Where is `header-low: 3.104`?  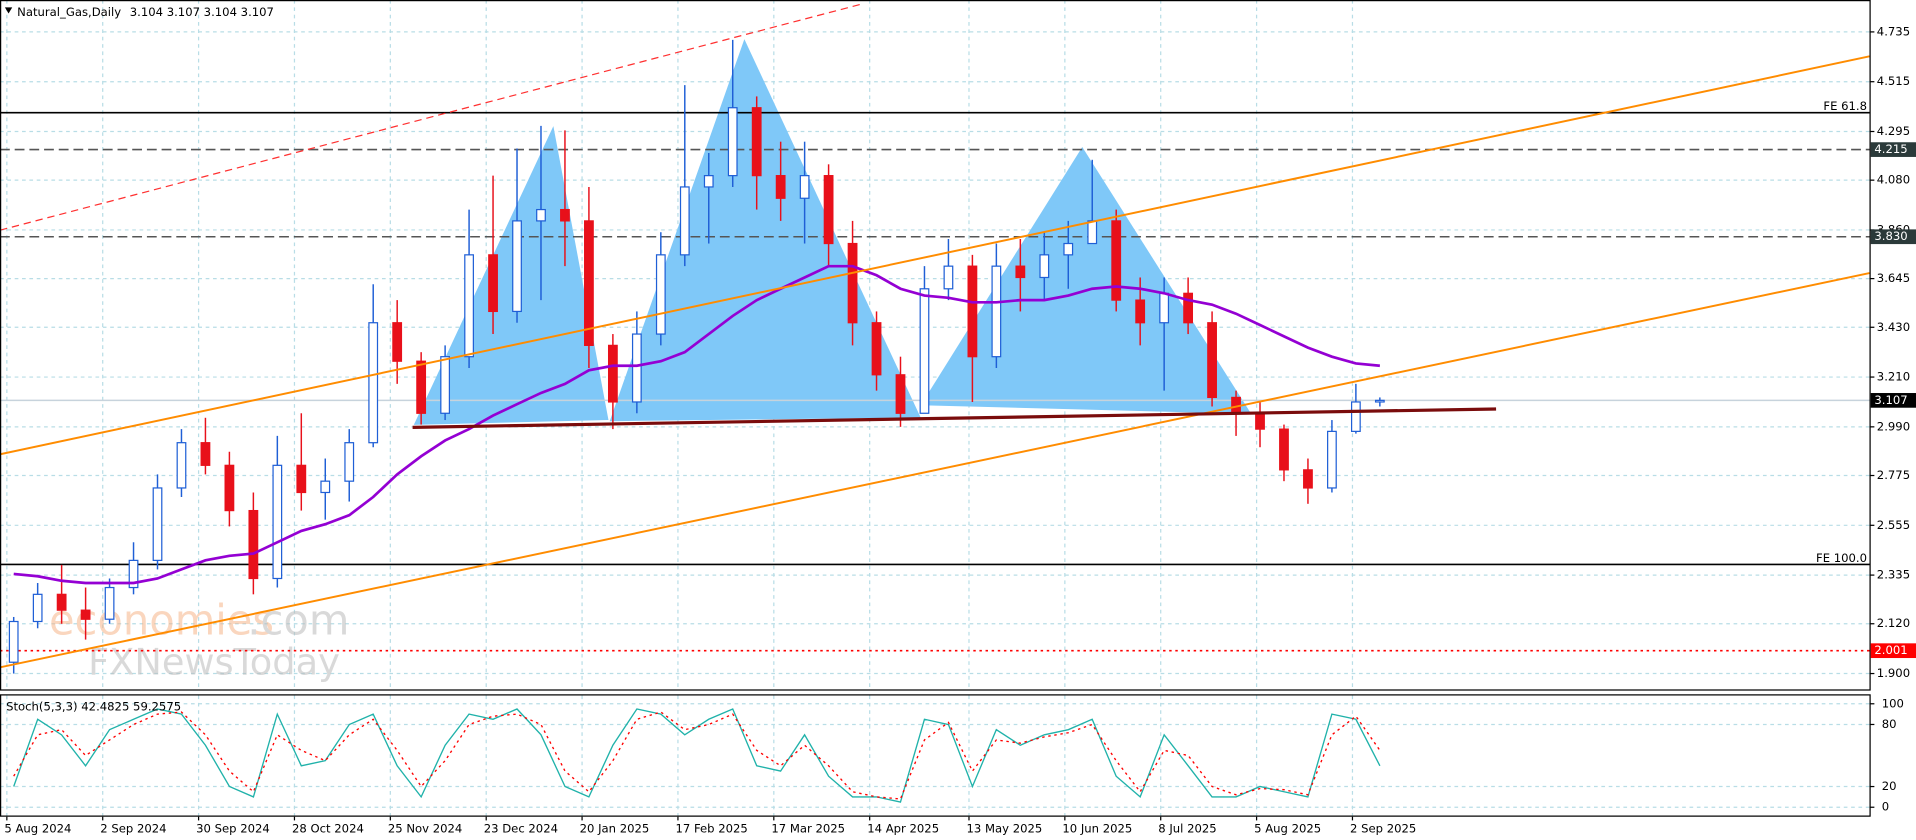
header-low: 3.104 is located at coordinates (220, 12).